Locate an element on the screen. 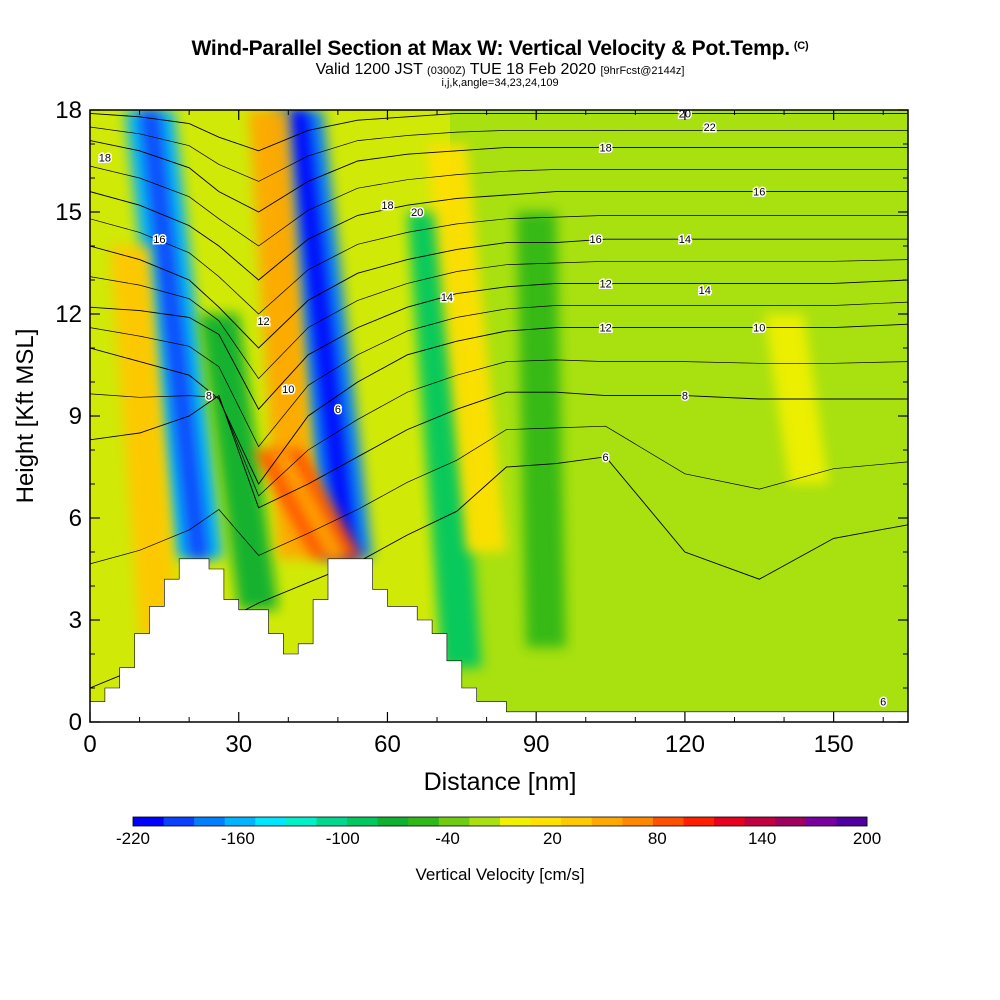 Image resolution: width=1000 pixels, height=1000 pixels. colorbar-label: Vertical Velocity [cm/s] is located at coordinates (499, 874).